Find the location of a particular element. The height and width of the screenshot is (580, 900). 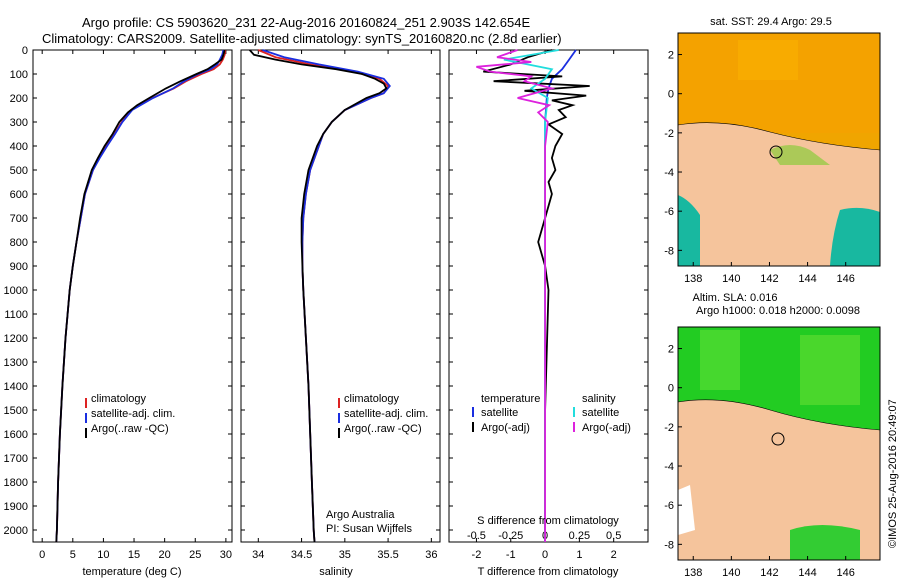

t-diff-xlabel: T difference from climatology is located at coordinates (548, 572).